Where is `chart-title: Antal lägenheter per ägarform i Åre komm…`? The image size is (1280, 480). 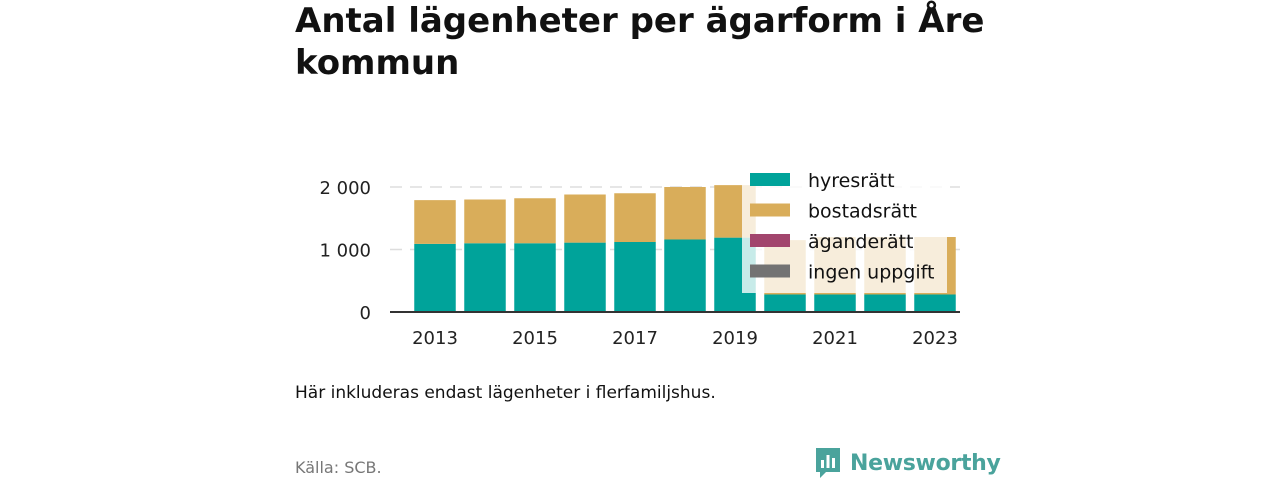
chart-title: Antal lägenheter per ägarform i Åre komm… is located at coordinates (640, 42).